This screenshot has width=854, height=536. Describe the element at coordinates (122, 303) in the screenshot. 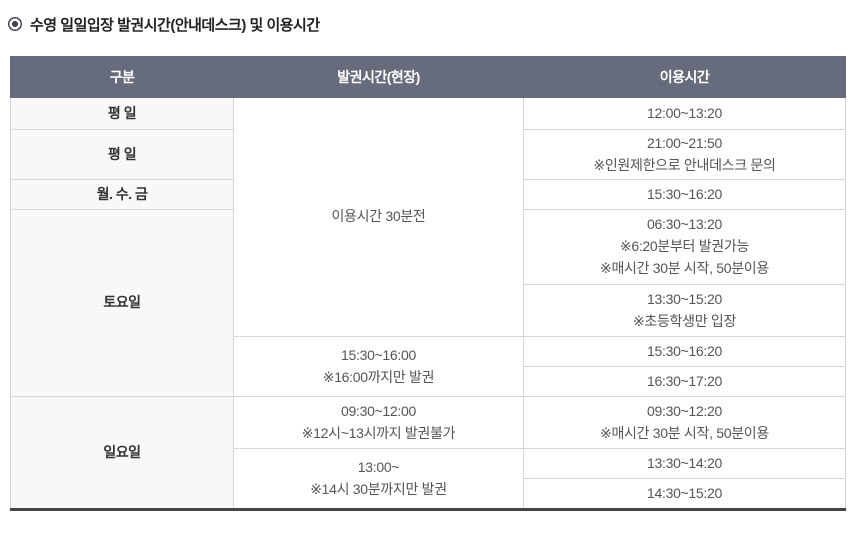

I see `category-saturday: 토요일` at that location.